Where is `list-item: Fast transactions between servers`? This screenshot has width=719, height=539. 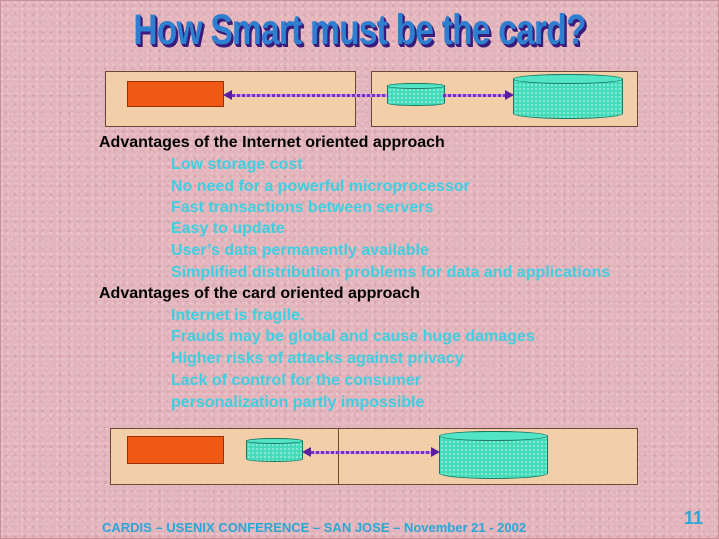 list-item: Fast transactions between servers is located at coordinates (302, 207).